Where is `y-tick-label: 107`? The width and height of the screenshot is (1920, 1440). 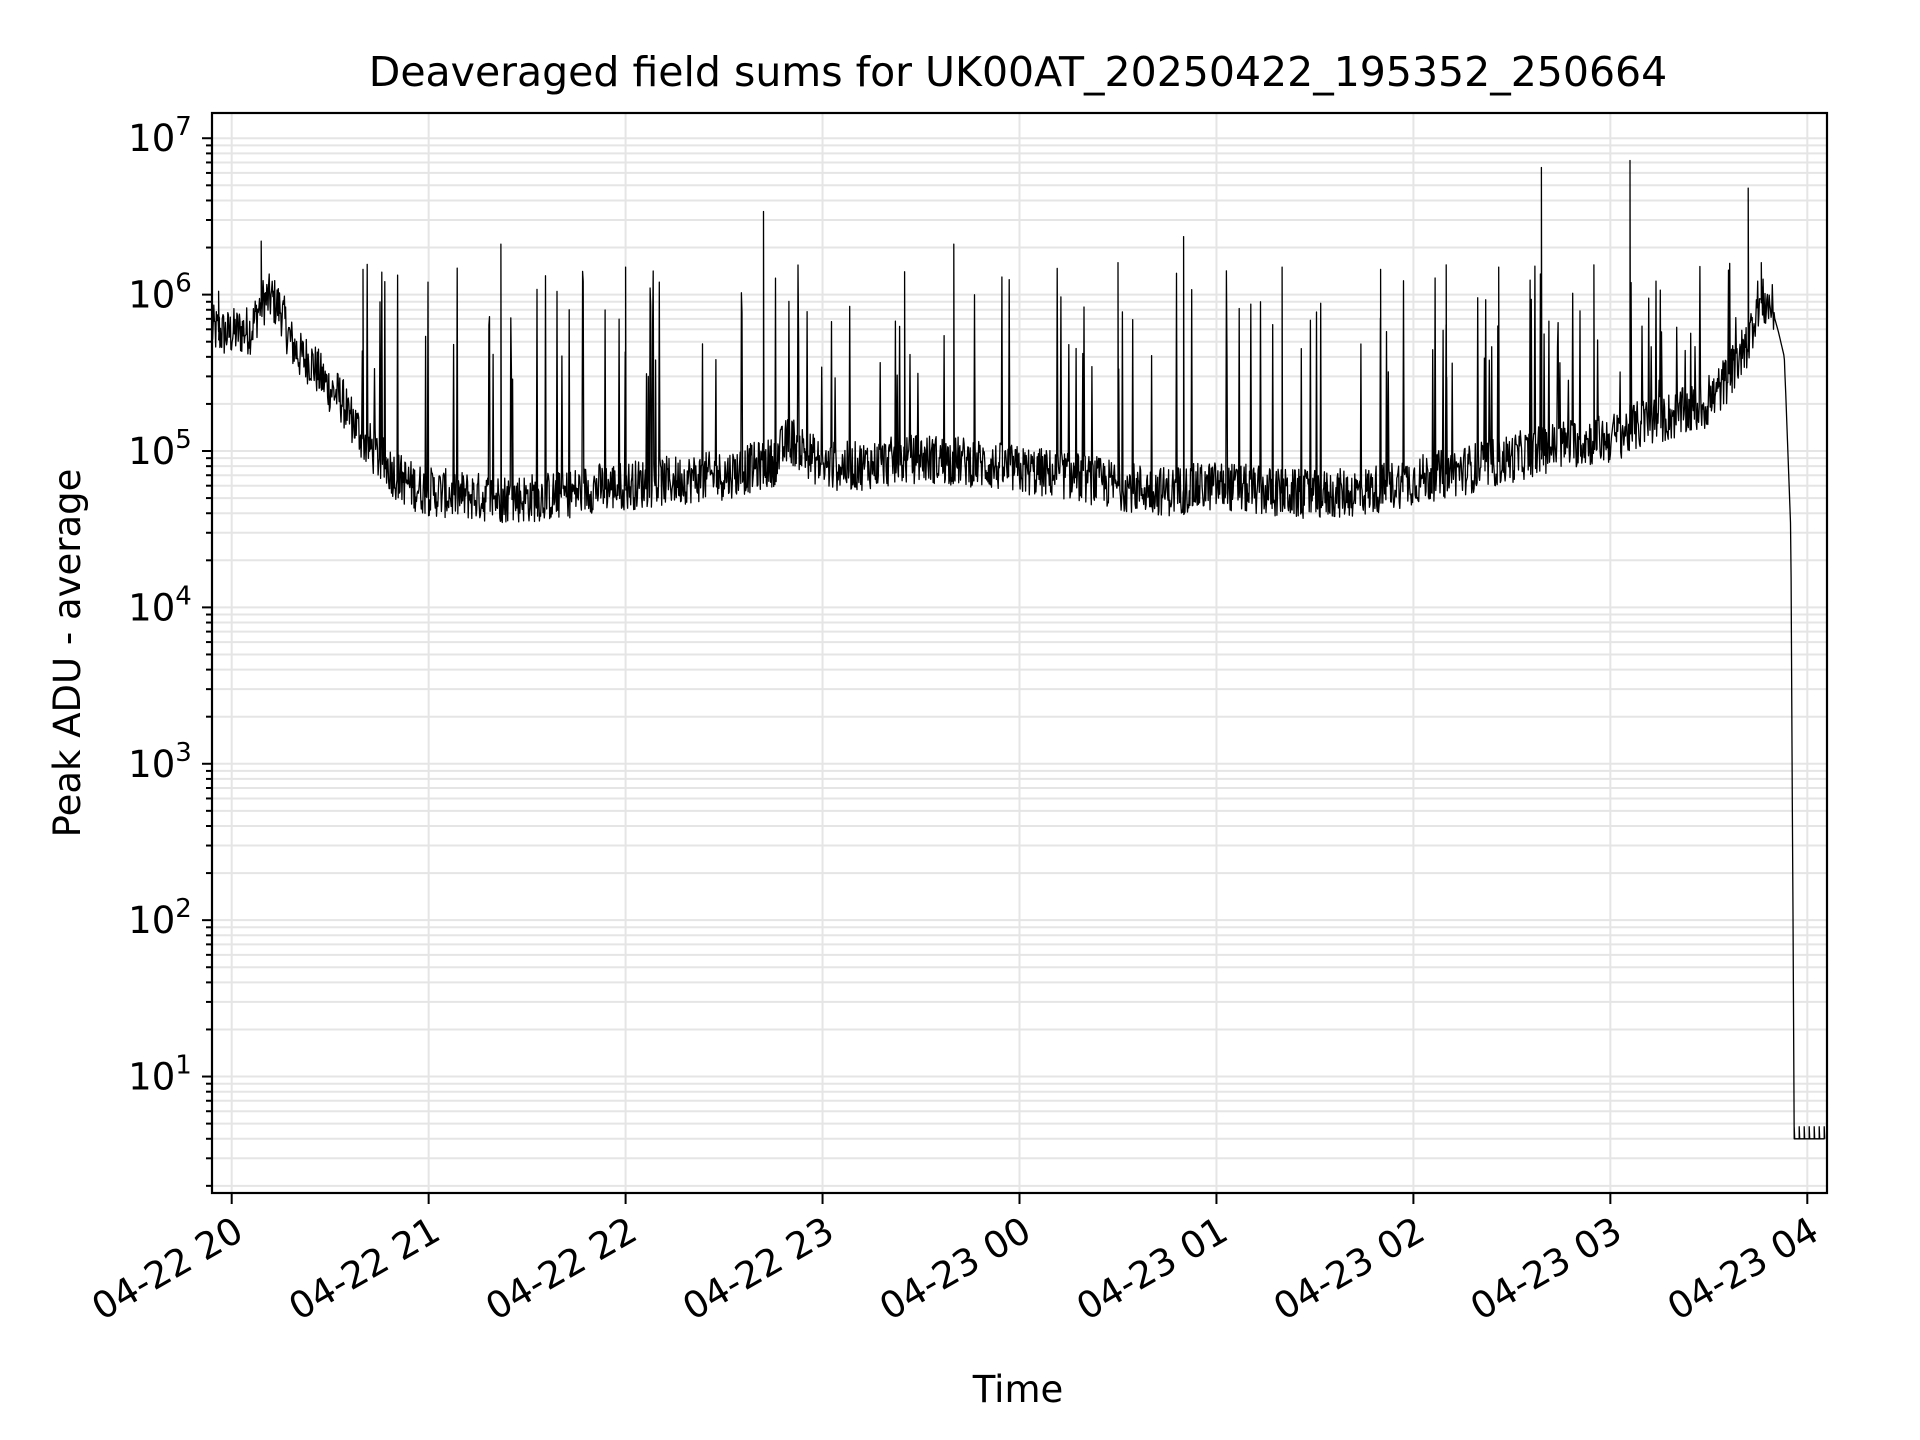
y-tick-label: 107 is located at coordinates (160, 136).